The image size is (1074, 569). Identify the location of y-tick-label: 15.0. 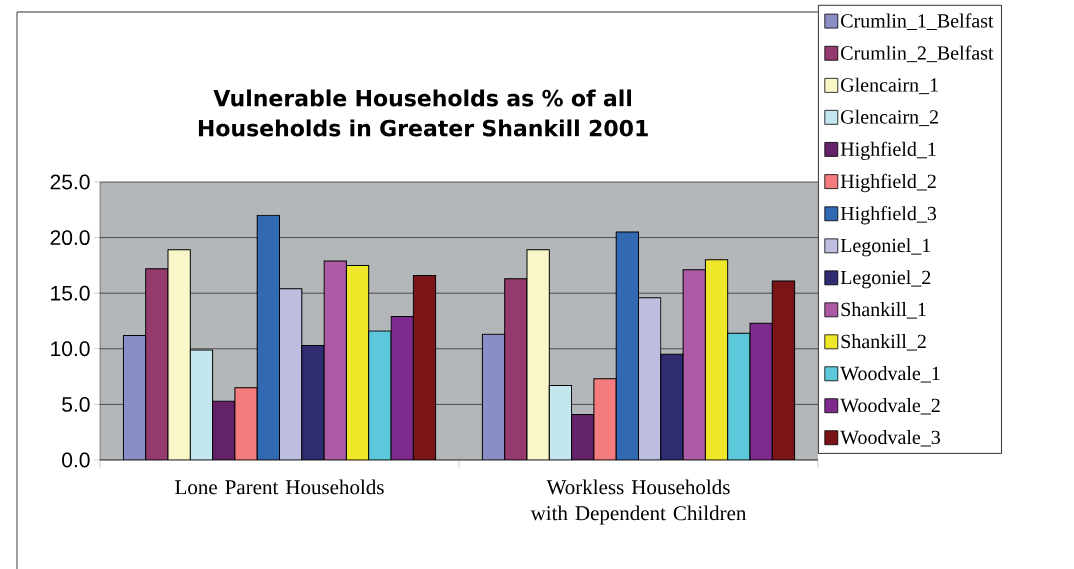
(70, 293).